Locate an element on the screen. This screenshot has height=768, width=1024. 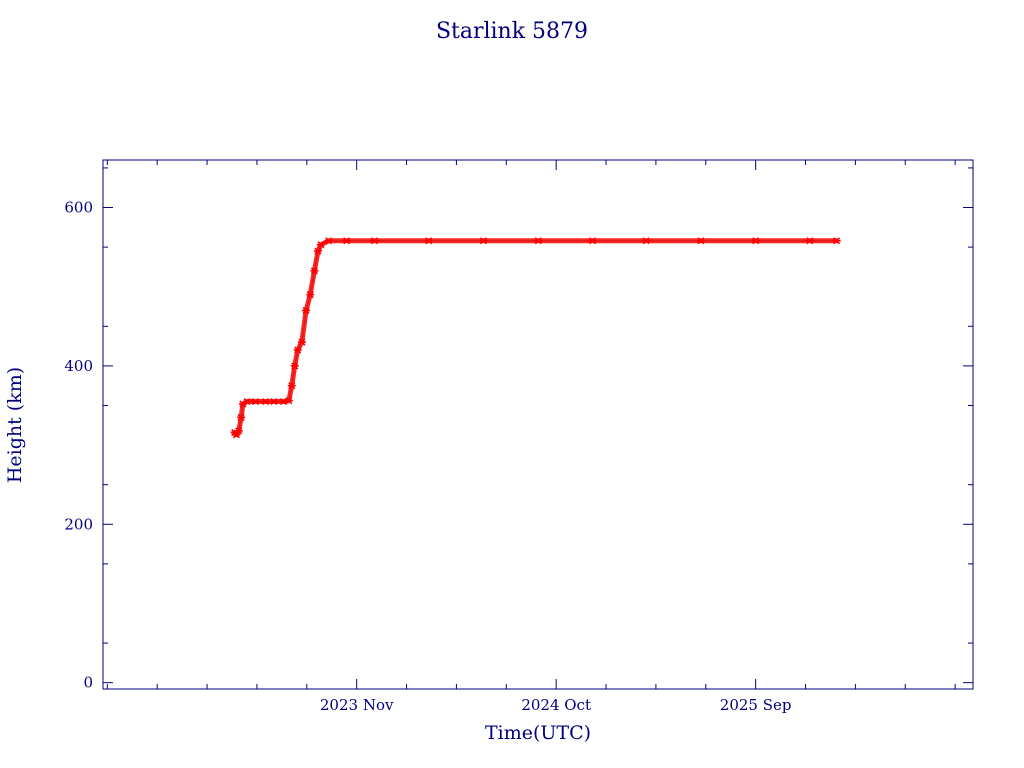
y-axis-label: Height (km) is located at coordinates (15, 425).